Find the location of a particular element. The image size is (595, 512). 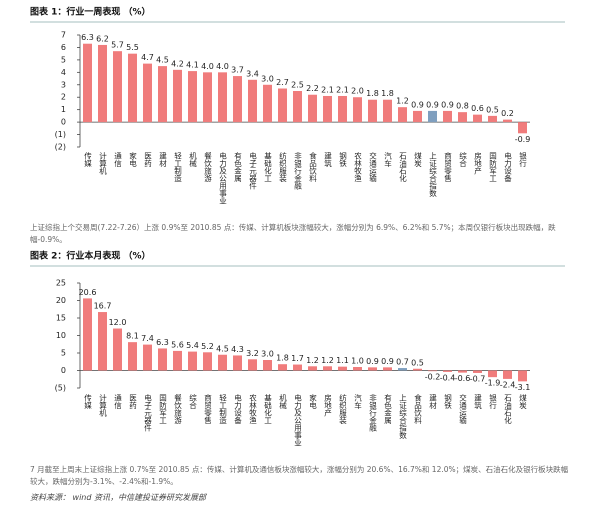

y-tick-label: 4 is located at coordinates (63, 72).